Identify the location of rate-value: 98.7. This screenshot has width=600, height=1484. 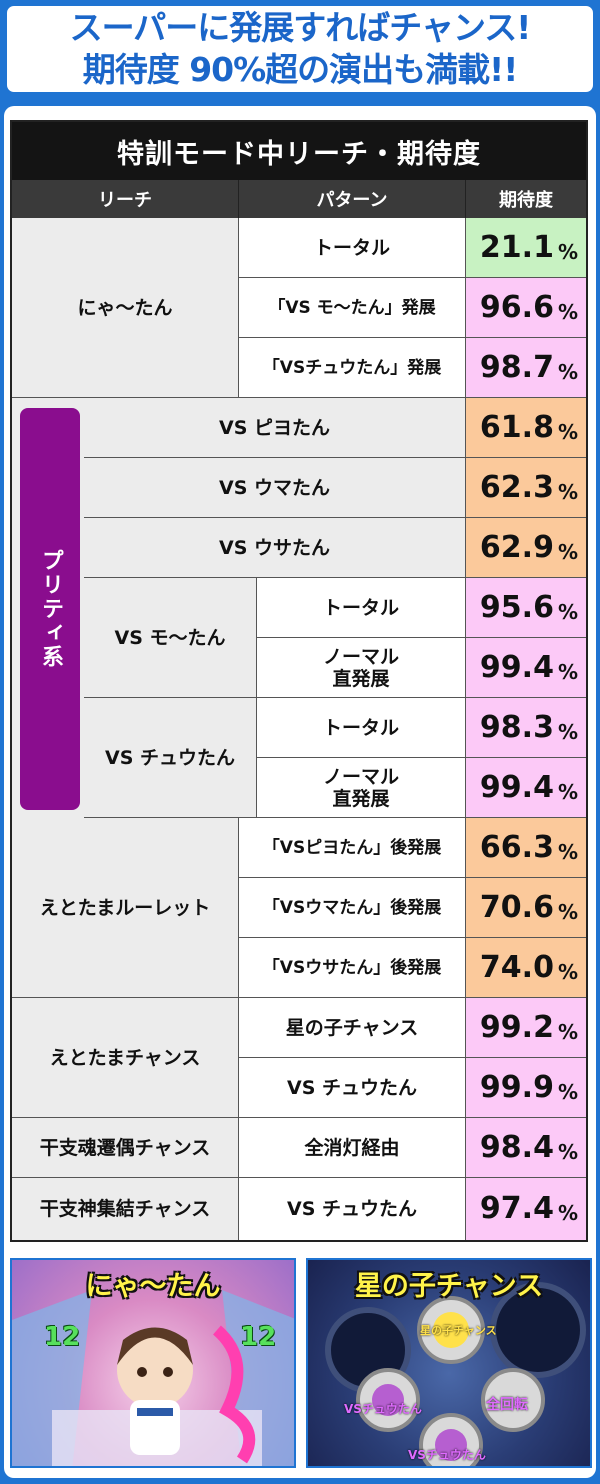
(516, 367).